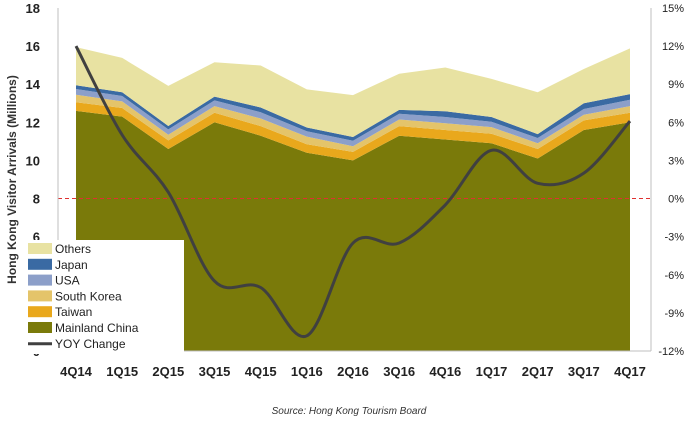 The width and height of the screenshot is (698, 425). Describe the element at coordinates (33, 160) in the screenshot. I see `left-tick-label: 10` at that location.